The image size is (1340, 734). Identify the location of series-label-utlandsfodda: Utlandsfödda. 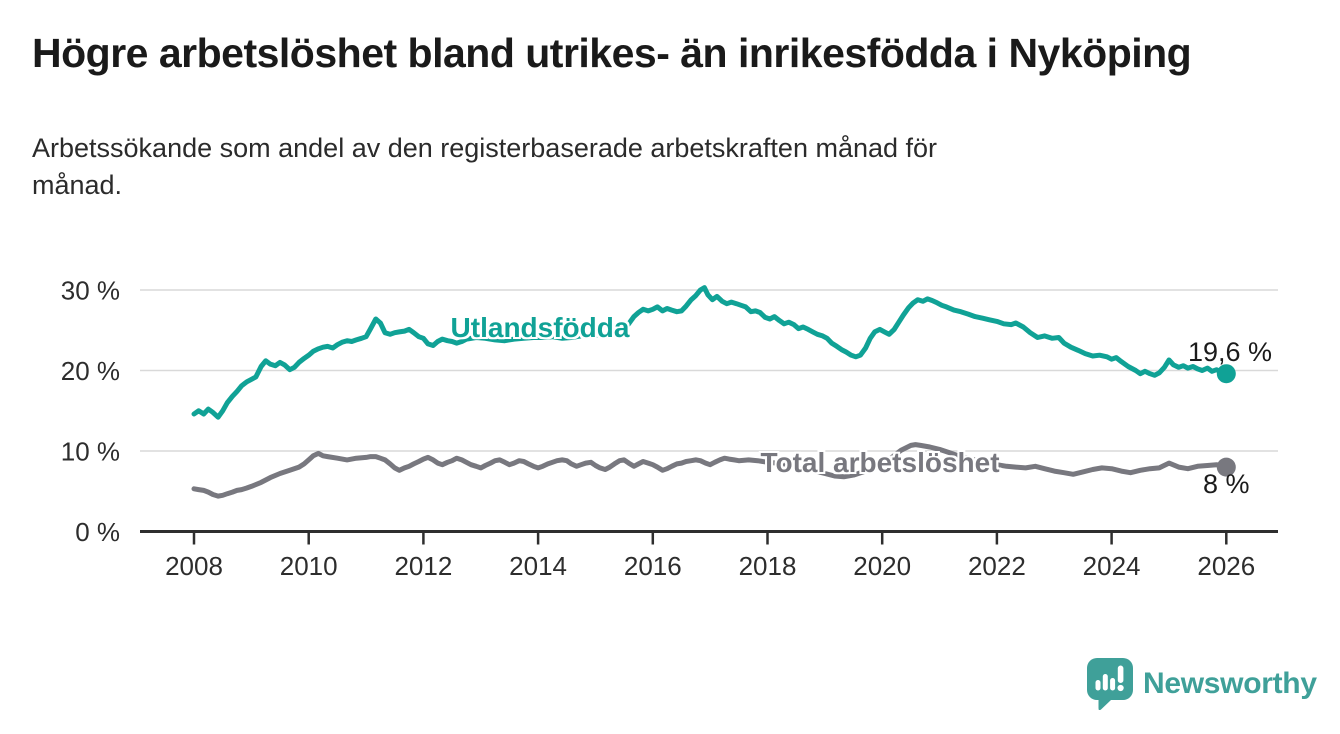
(540, 327).